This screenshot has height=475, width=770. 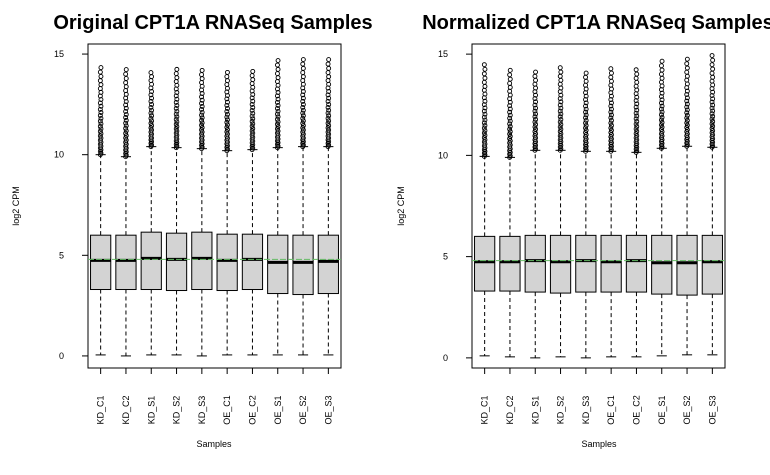 I want to click on y-tick-label: 0, so click(x=445, y=358).